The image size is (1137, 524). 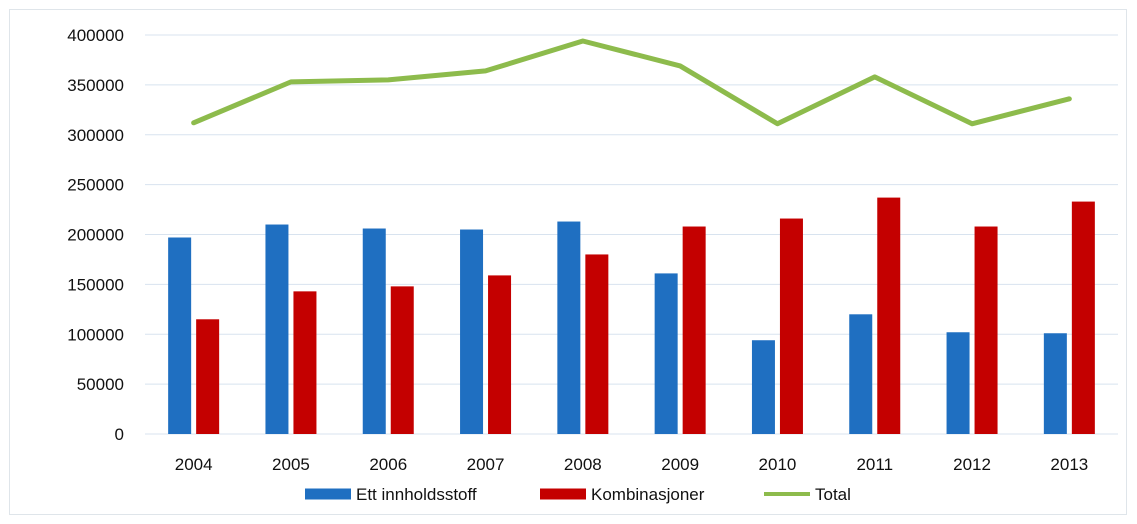 What do you see at coordinates (95, 135) in the screenshot?
I see `y-tick-label: 300000` at bounding box center [95, 135].